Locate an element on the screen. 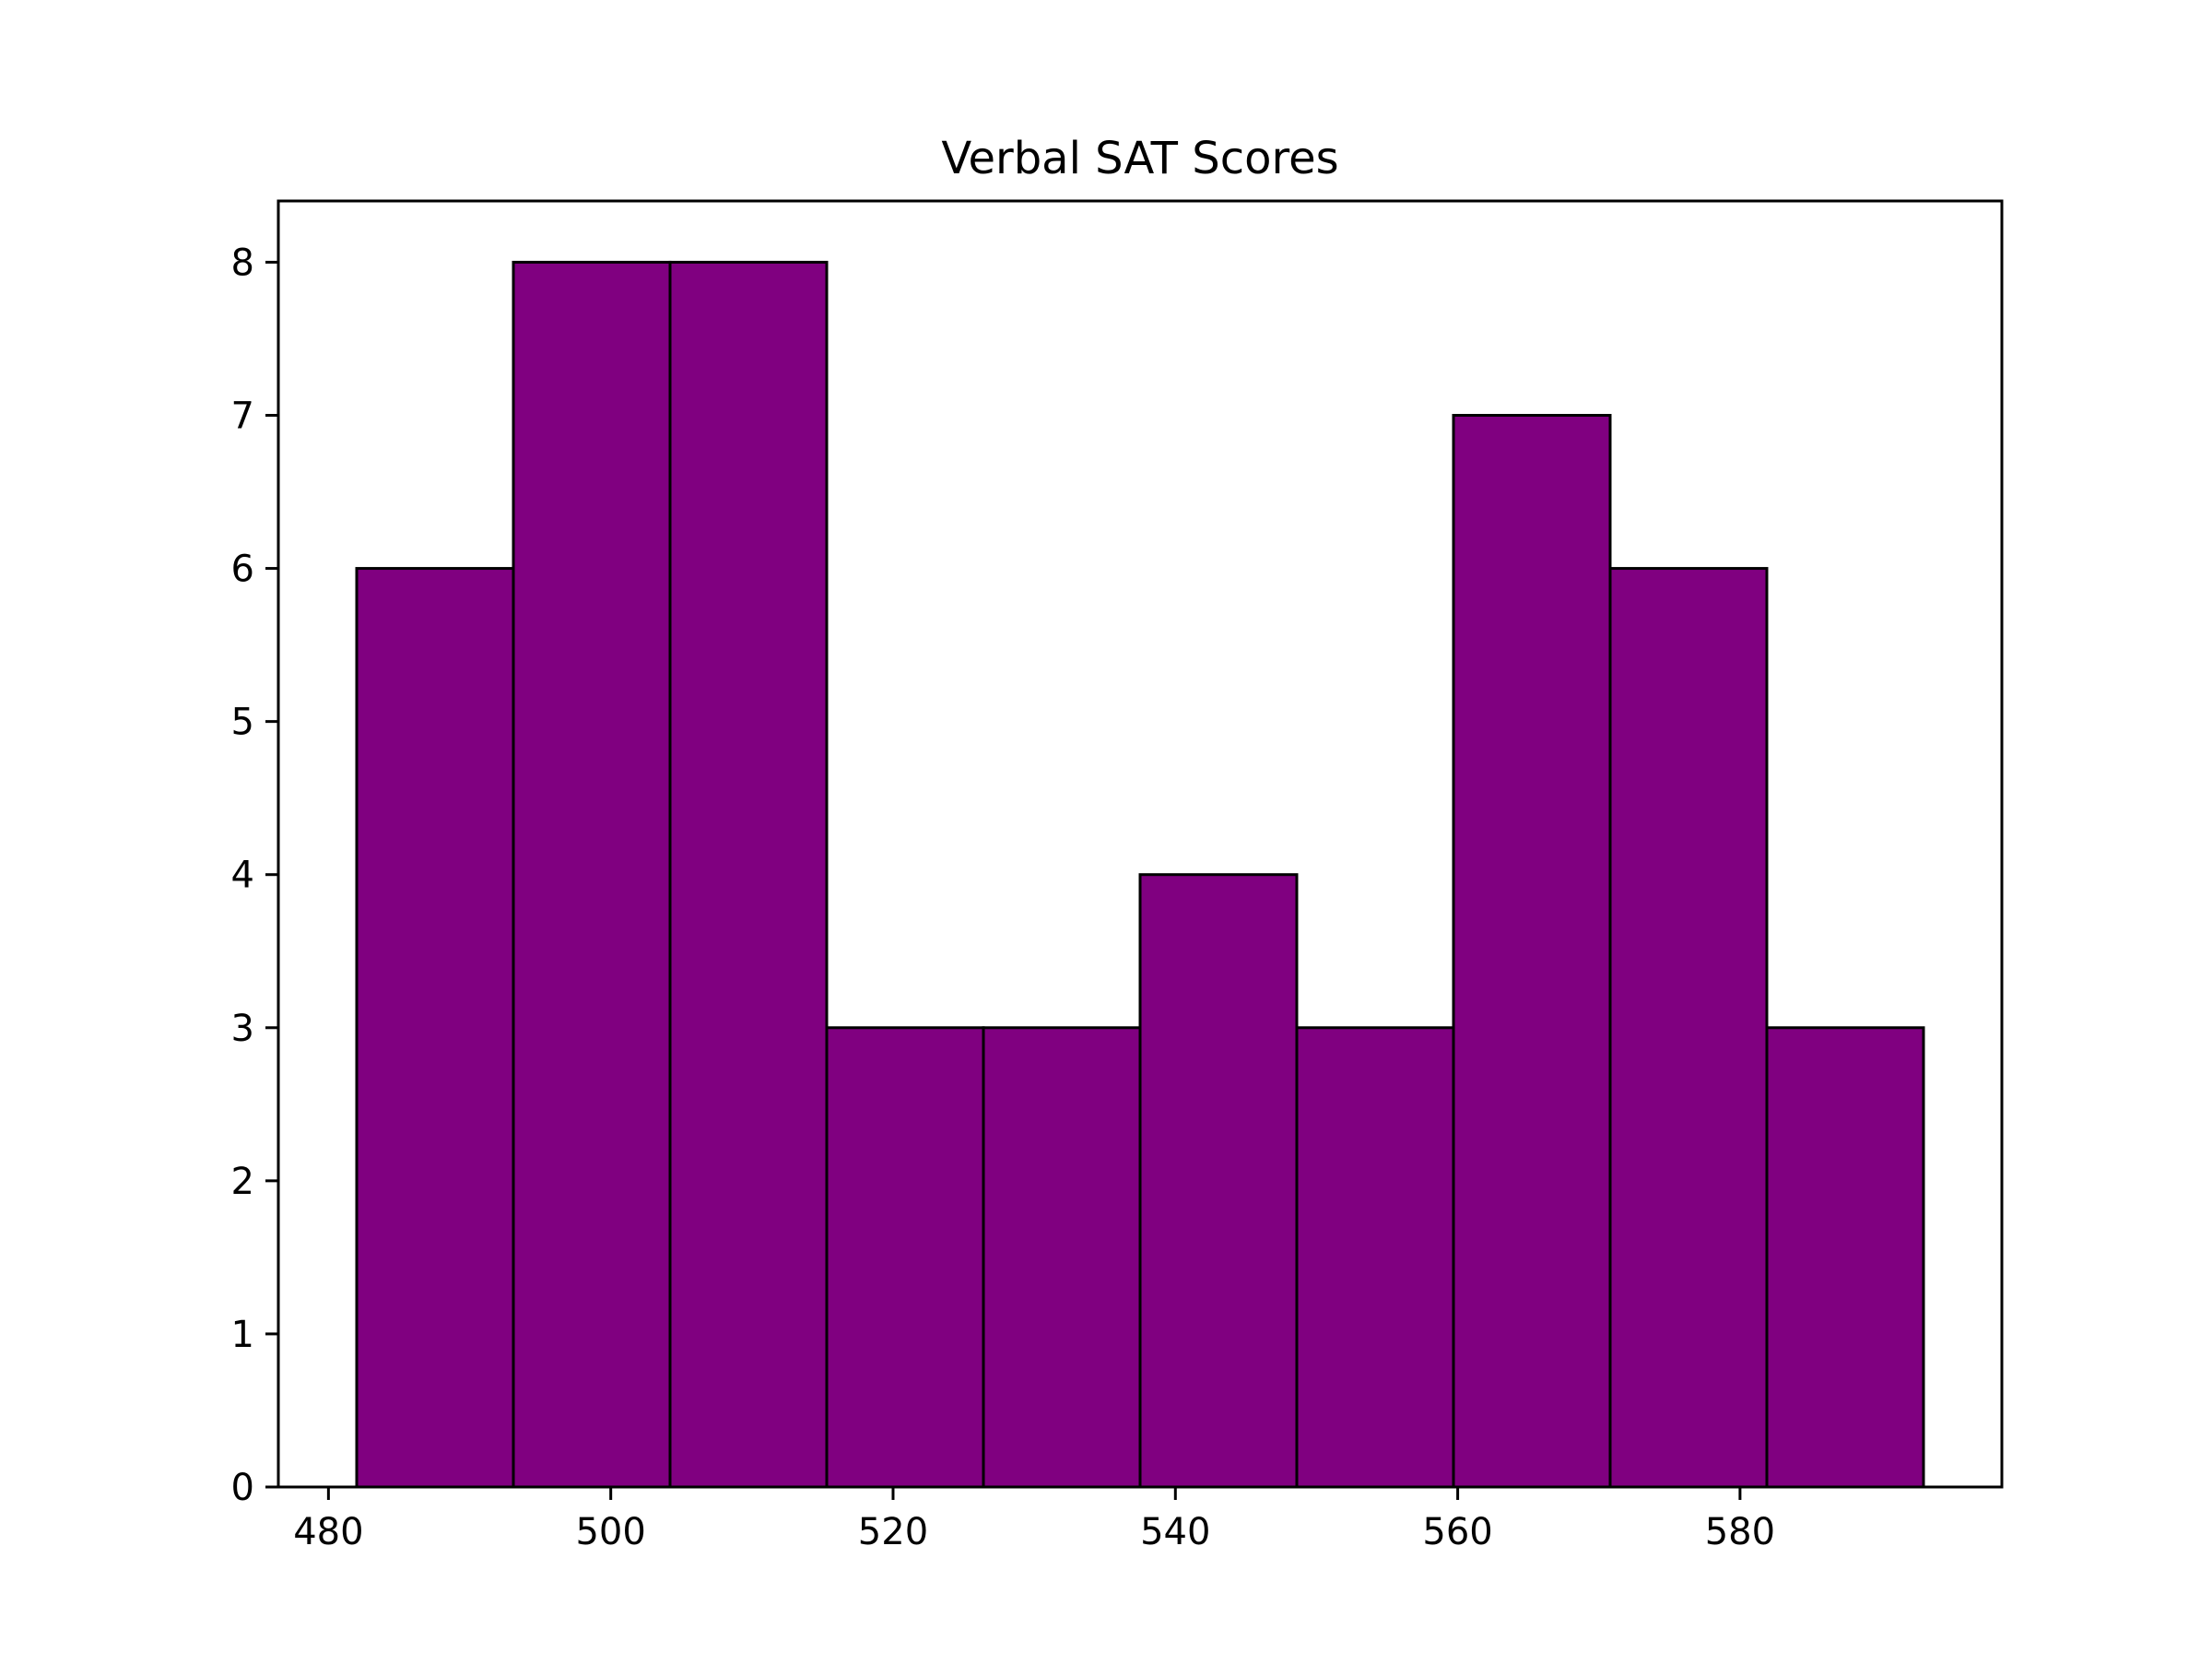 Image resolution: width=2212 pixels, height=1664 pixels. y-tick-label: 8 is located at coordinates (242, 263).